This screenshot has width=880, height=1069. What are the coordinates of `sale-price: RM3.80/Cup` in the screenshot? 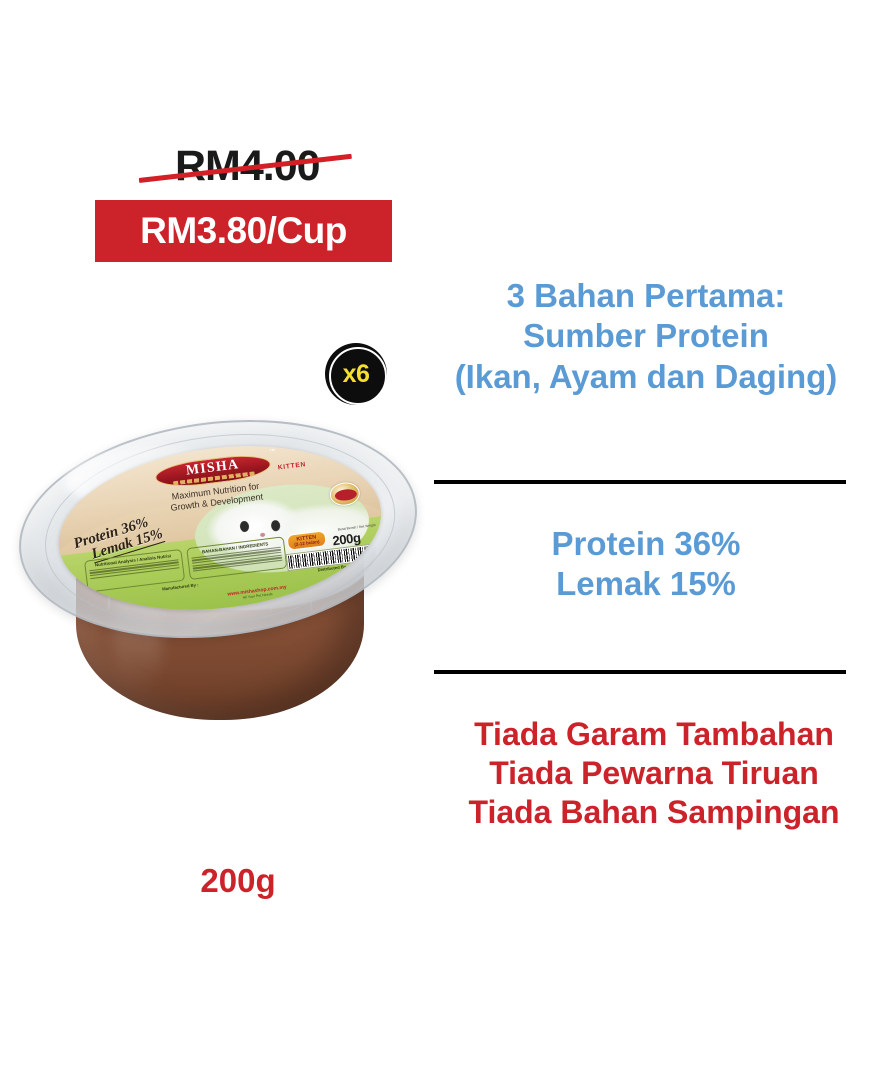 It's located at (243, 230).